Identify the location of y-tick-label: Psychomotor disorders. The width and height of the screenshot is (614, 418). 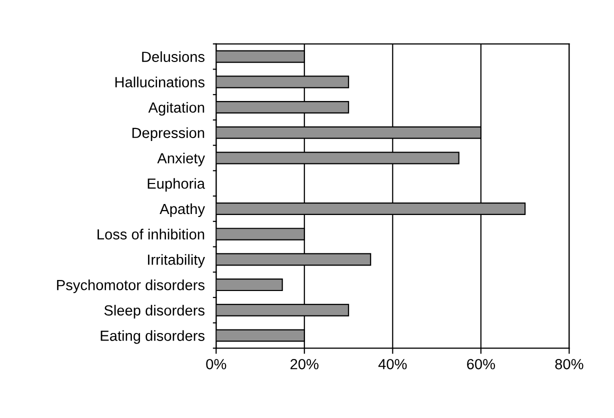
(130, 287).